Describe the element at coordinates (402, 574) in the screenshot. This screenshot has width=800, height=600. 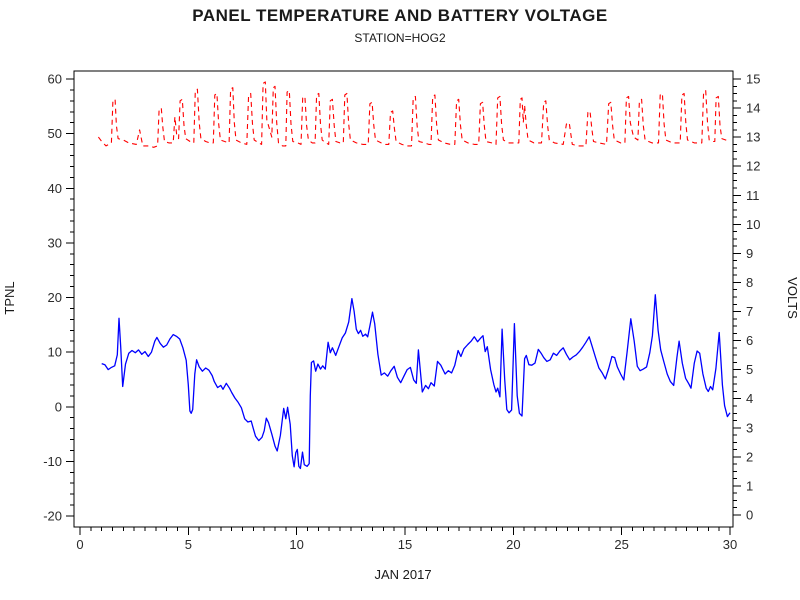
I see `x-axis-label: JAN 2017` at that location.